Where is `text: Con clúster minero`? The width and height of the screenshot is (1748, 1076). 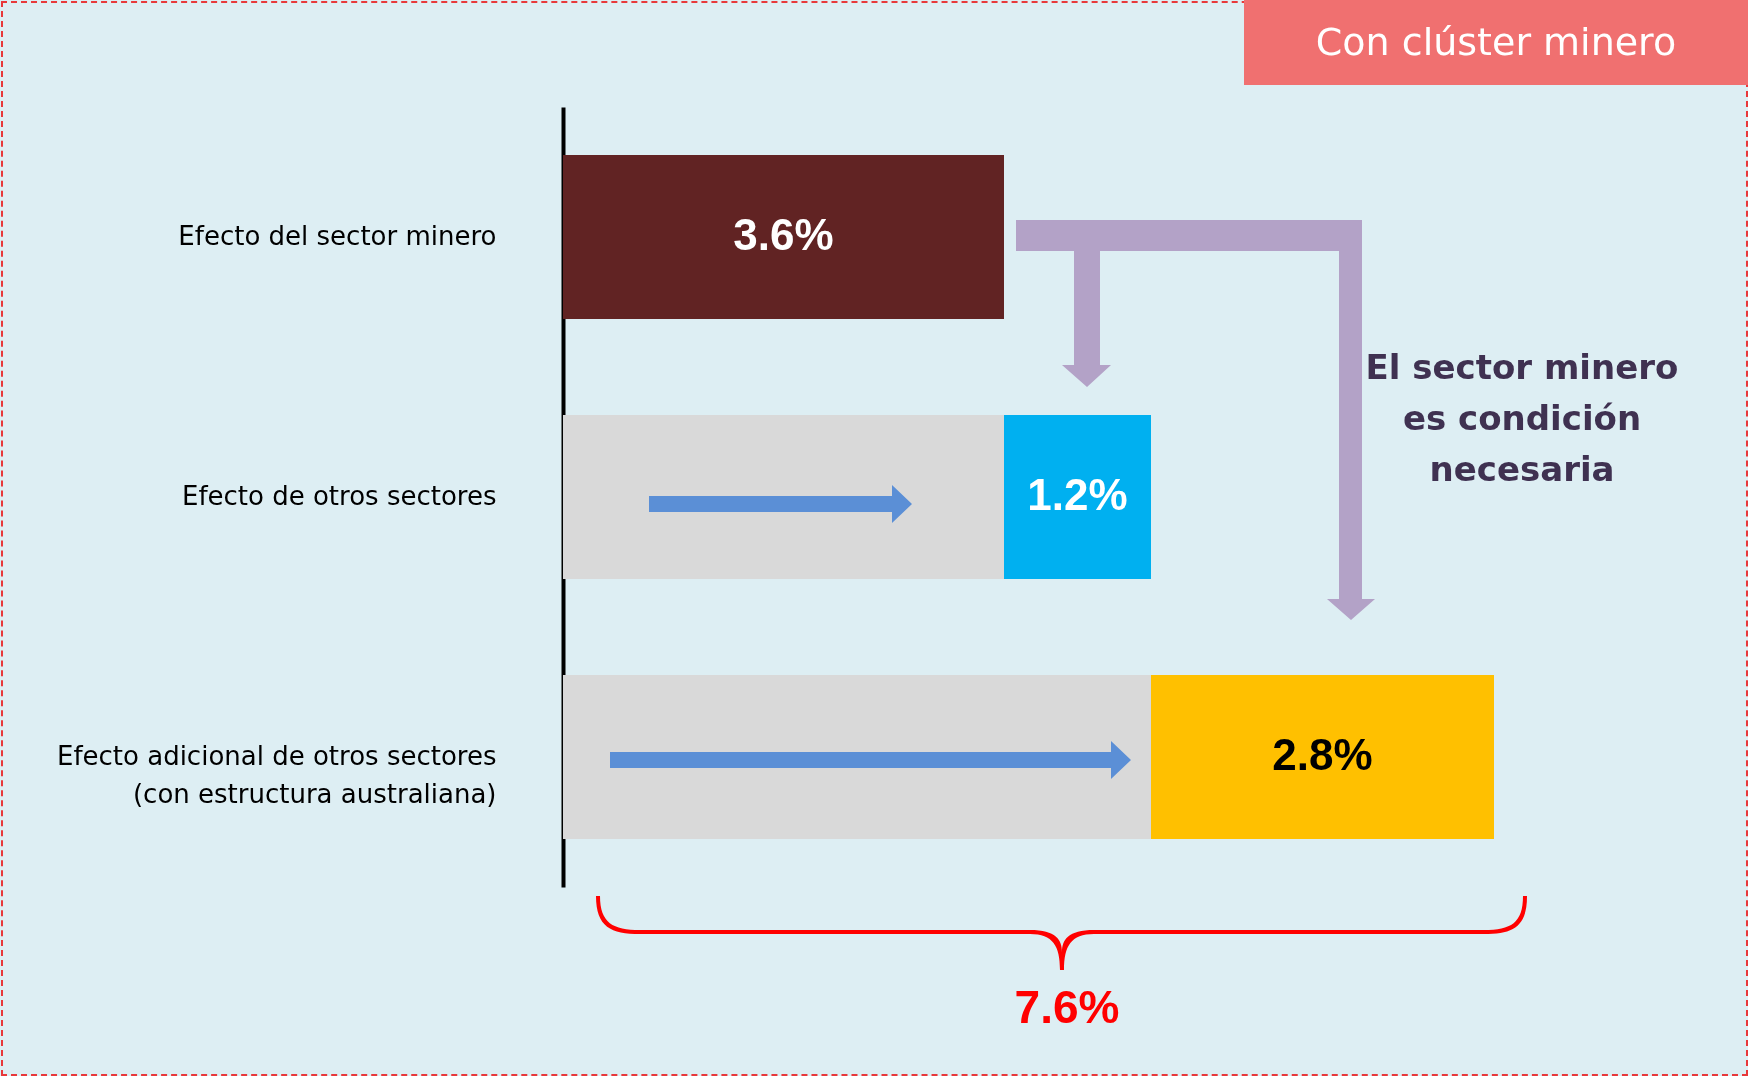
text: Con clúster minero is located at coordinates (1496, 42).